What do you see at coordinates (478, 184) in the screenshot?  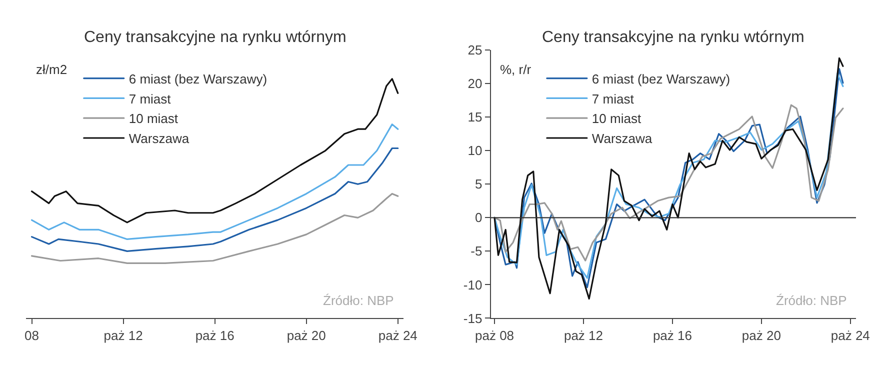 I see `y-tick-label: 5` at bounding box center [478, 184].